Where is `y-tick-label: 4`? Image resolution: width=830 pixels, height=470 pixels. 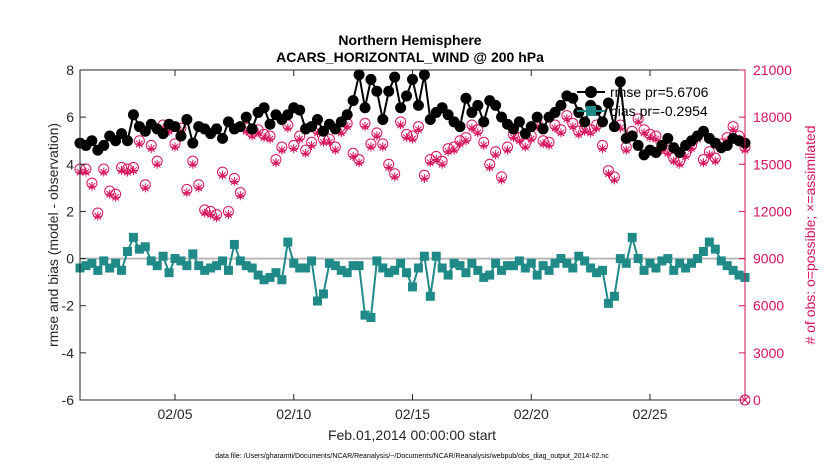 y-tick-label: 4 is located at coordinates (70, 164).